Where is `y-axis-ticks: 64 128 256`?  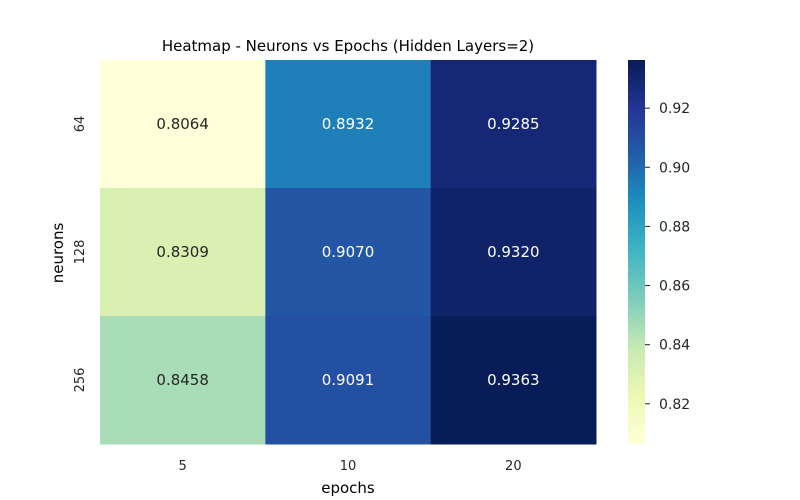
y-axis-ticks: 64 128 256 is located at coordinates (80, 254).